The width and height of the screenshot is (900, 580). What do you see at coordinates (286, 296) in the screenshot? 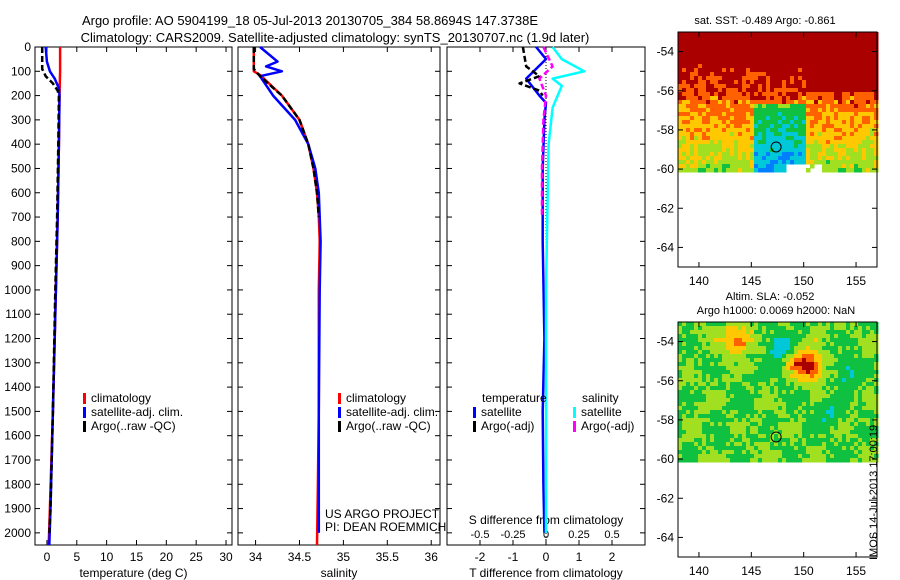
I see `series-line-climatology` at bounding box center [286, 296].